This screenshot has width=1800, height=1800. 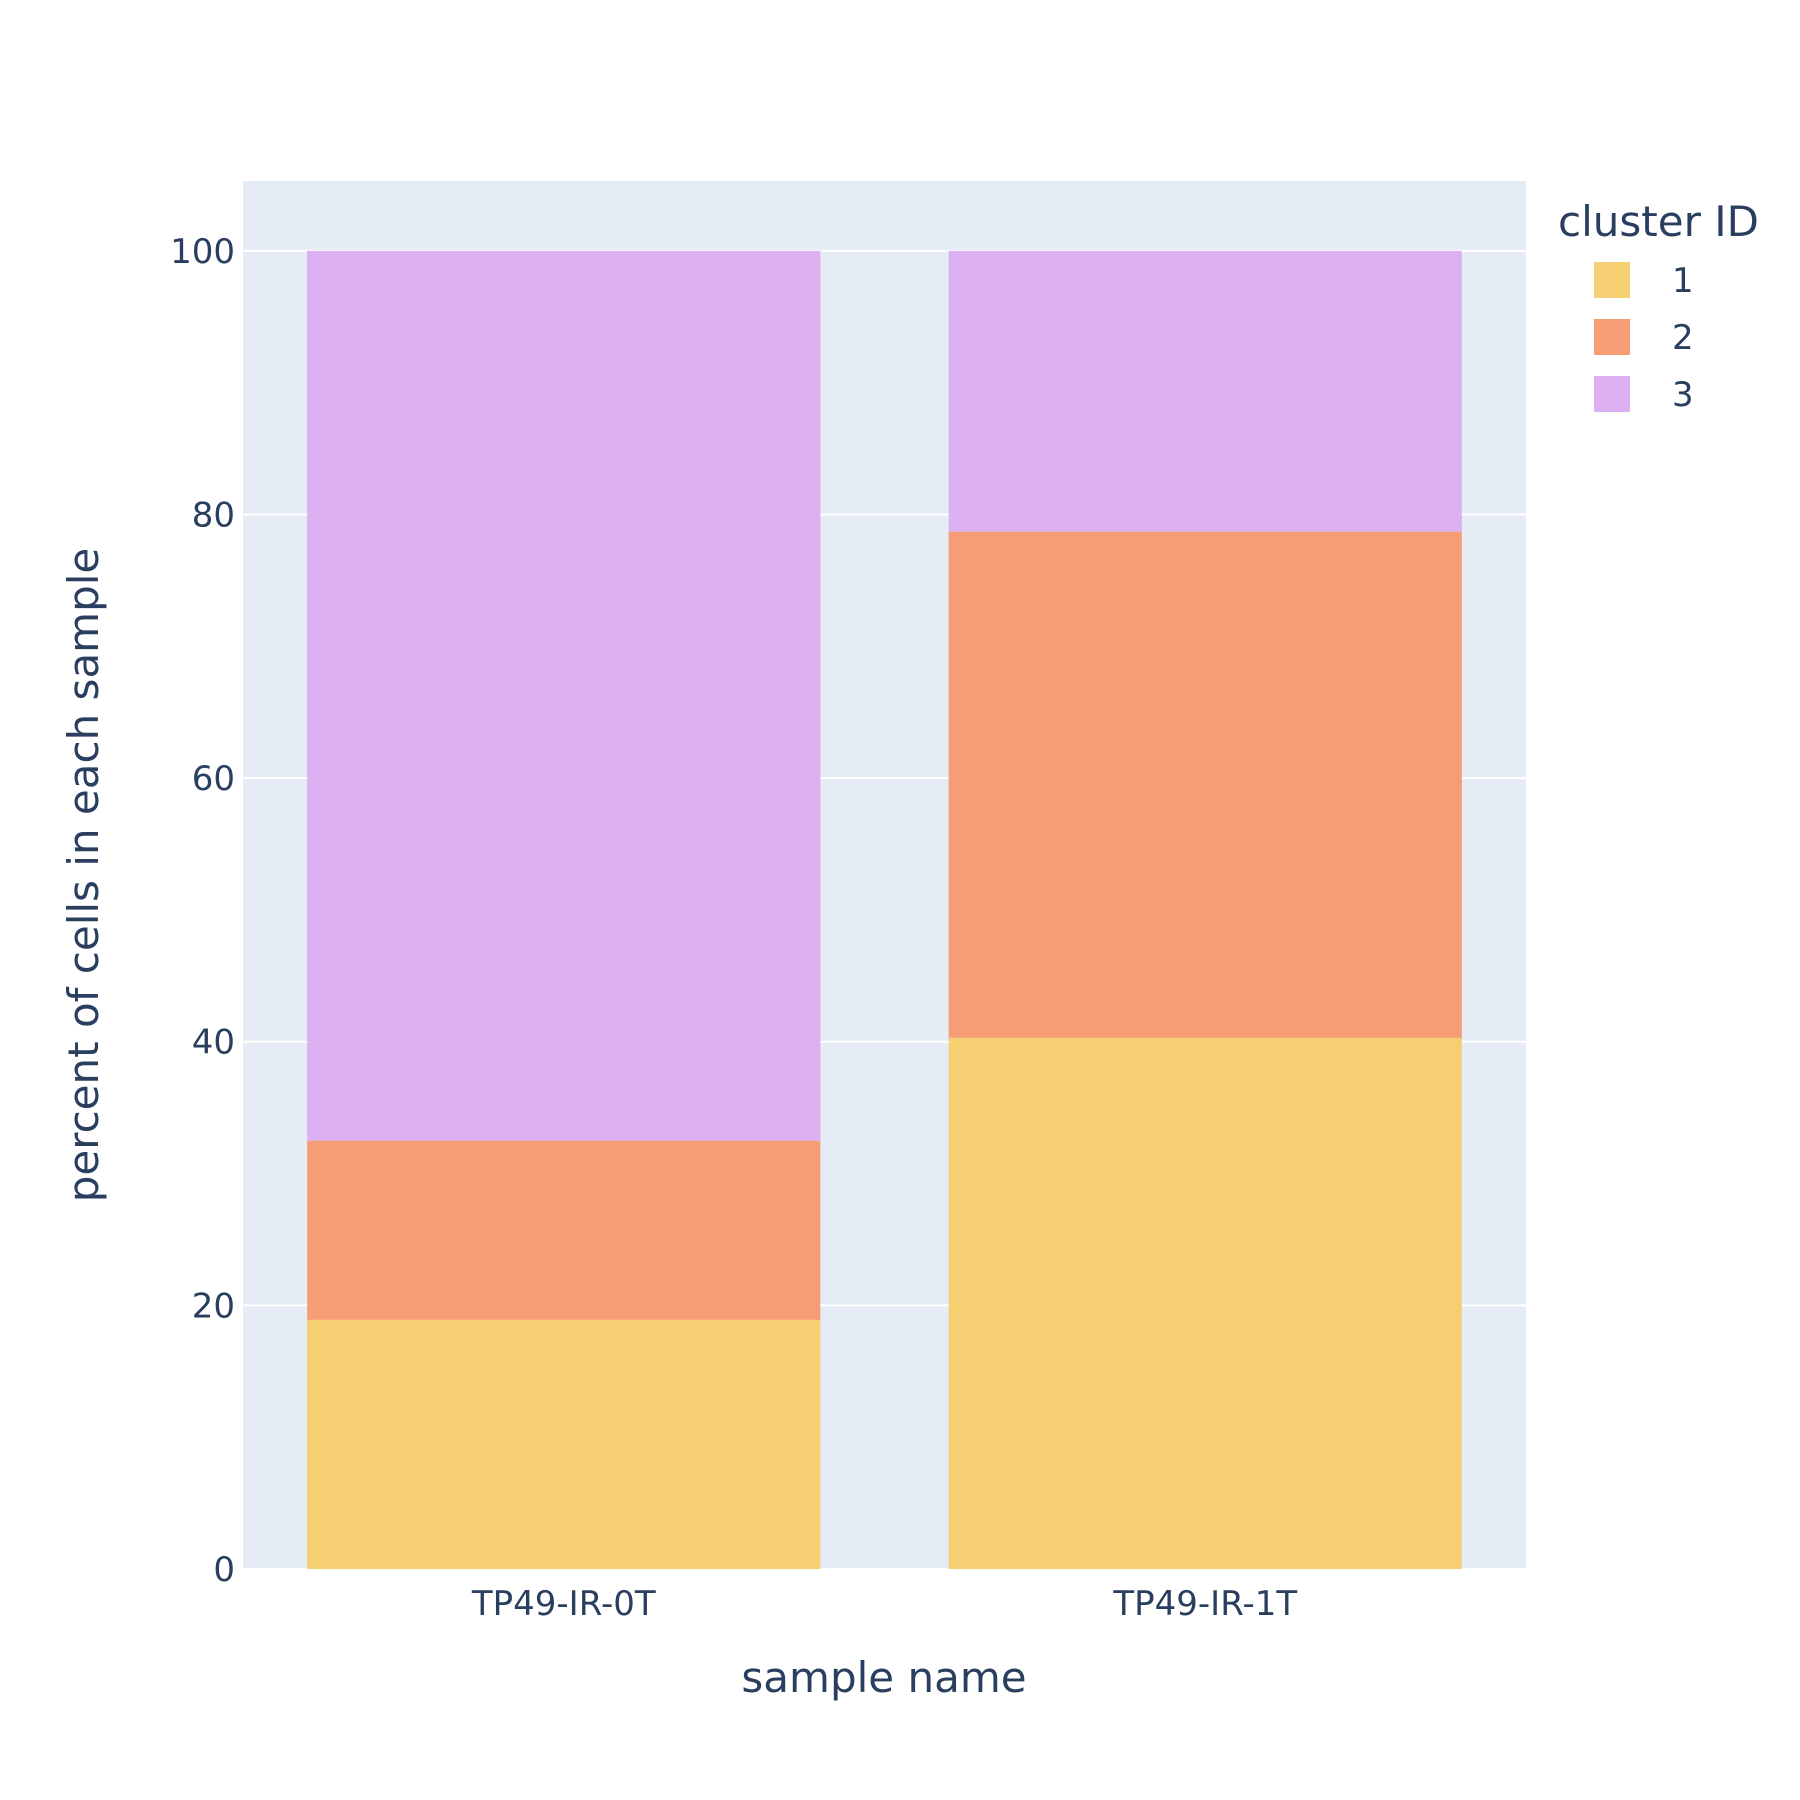 I want to click on y-tick-label: 40, so click(x=213, y=1043).